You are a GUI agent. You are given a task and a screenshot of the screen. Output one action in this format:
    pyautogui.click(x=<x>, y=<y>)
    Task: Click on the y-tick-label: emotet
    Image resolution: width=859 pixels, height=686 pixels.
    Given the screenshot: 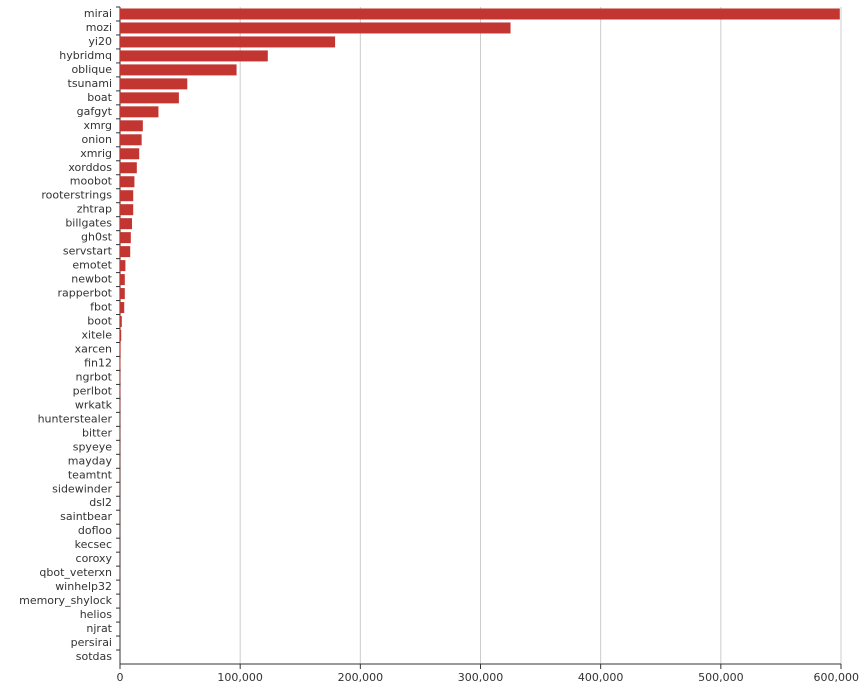 What is the action you would take?
    pyautogui.click(x=92, y=265)
    